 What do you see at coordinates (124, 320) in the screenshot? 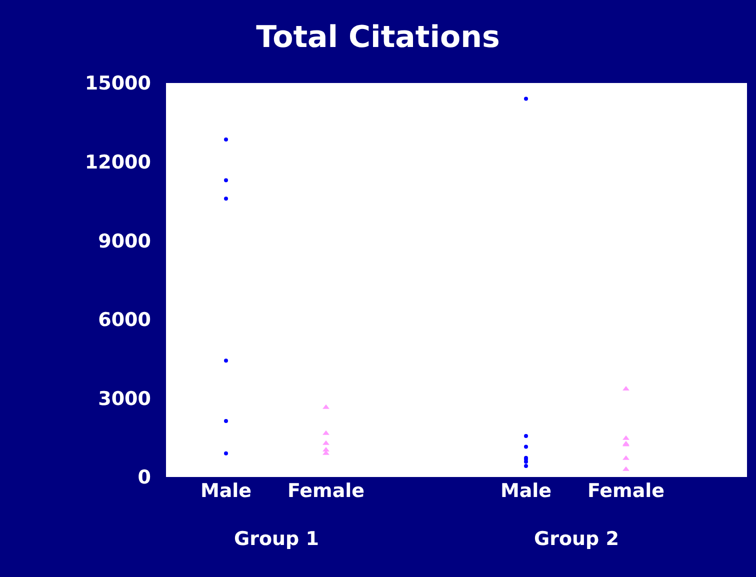
I see `y-tick-label: 6000` at bounding box center [124, 320].